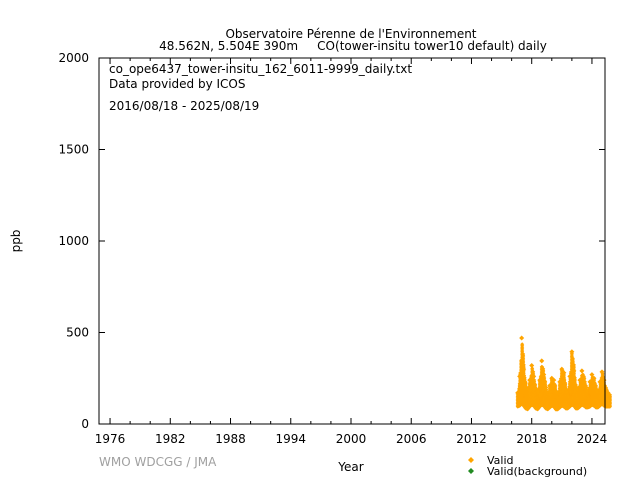 Image resolution: width=640 pixels, height=480 pixels. I want to click on legend-marker-background, so click(471, 471).